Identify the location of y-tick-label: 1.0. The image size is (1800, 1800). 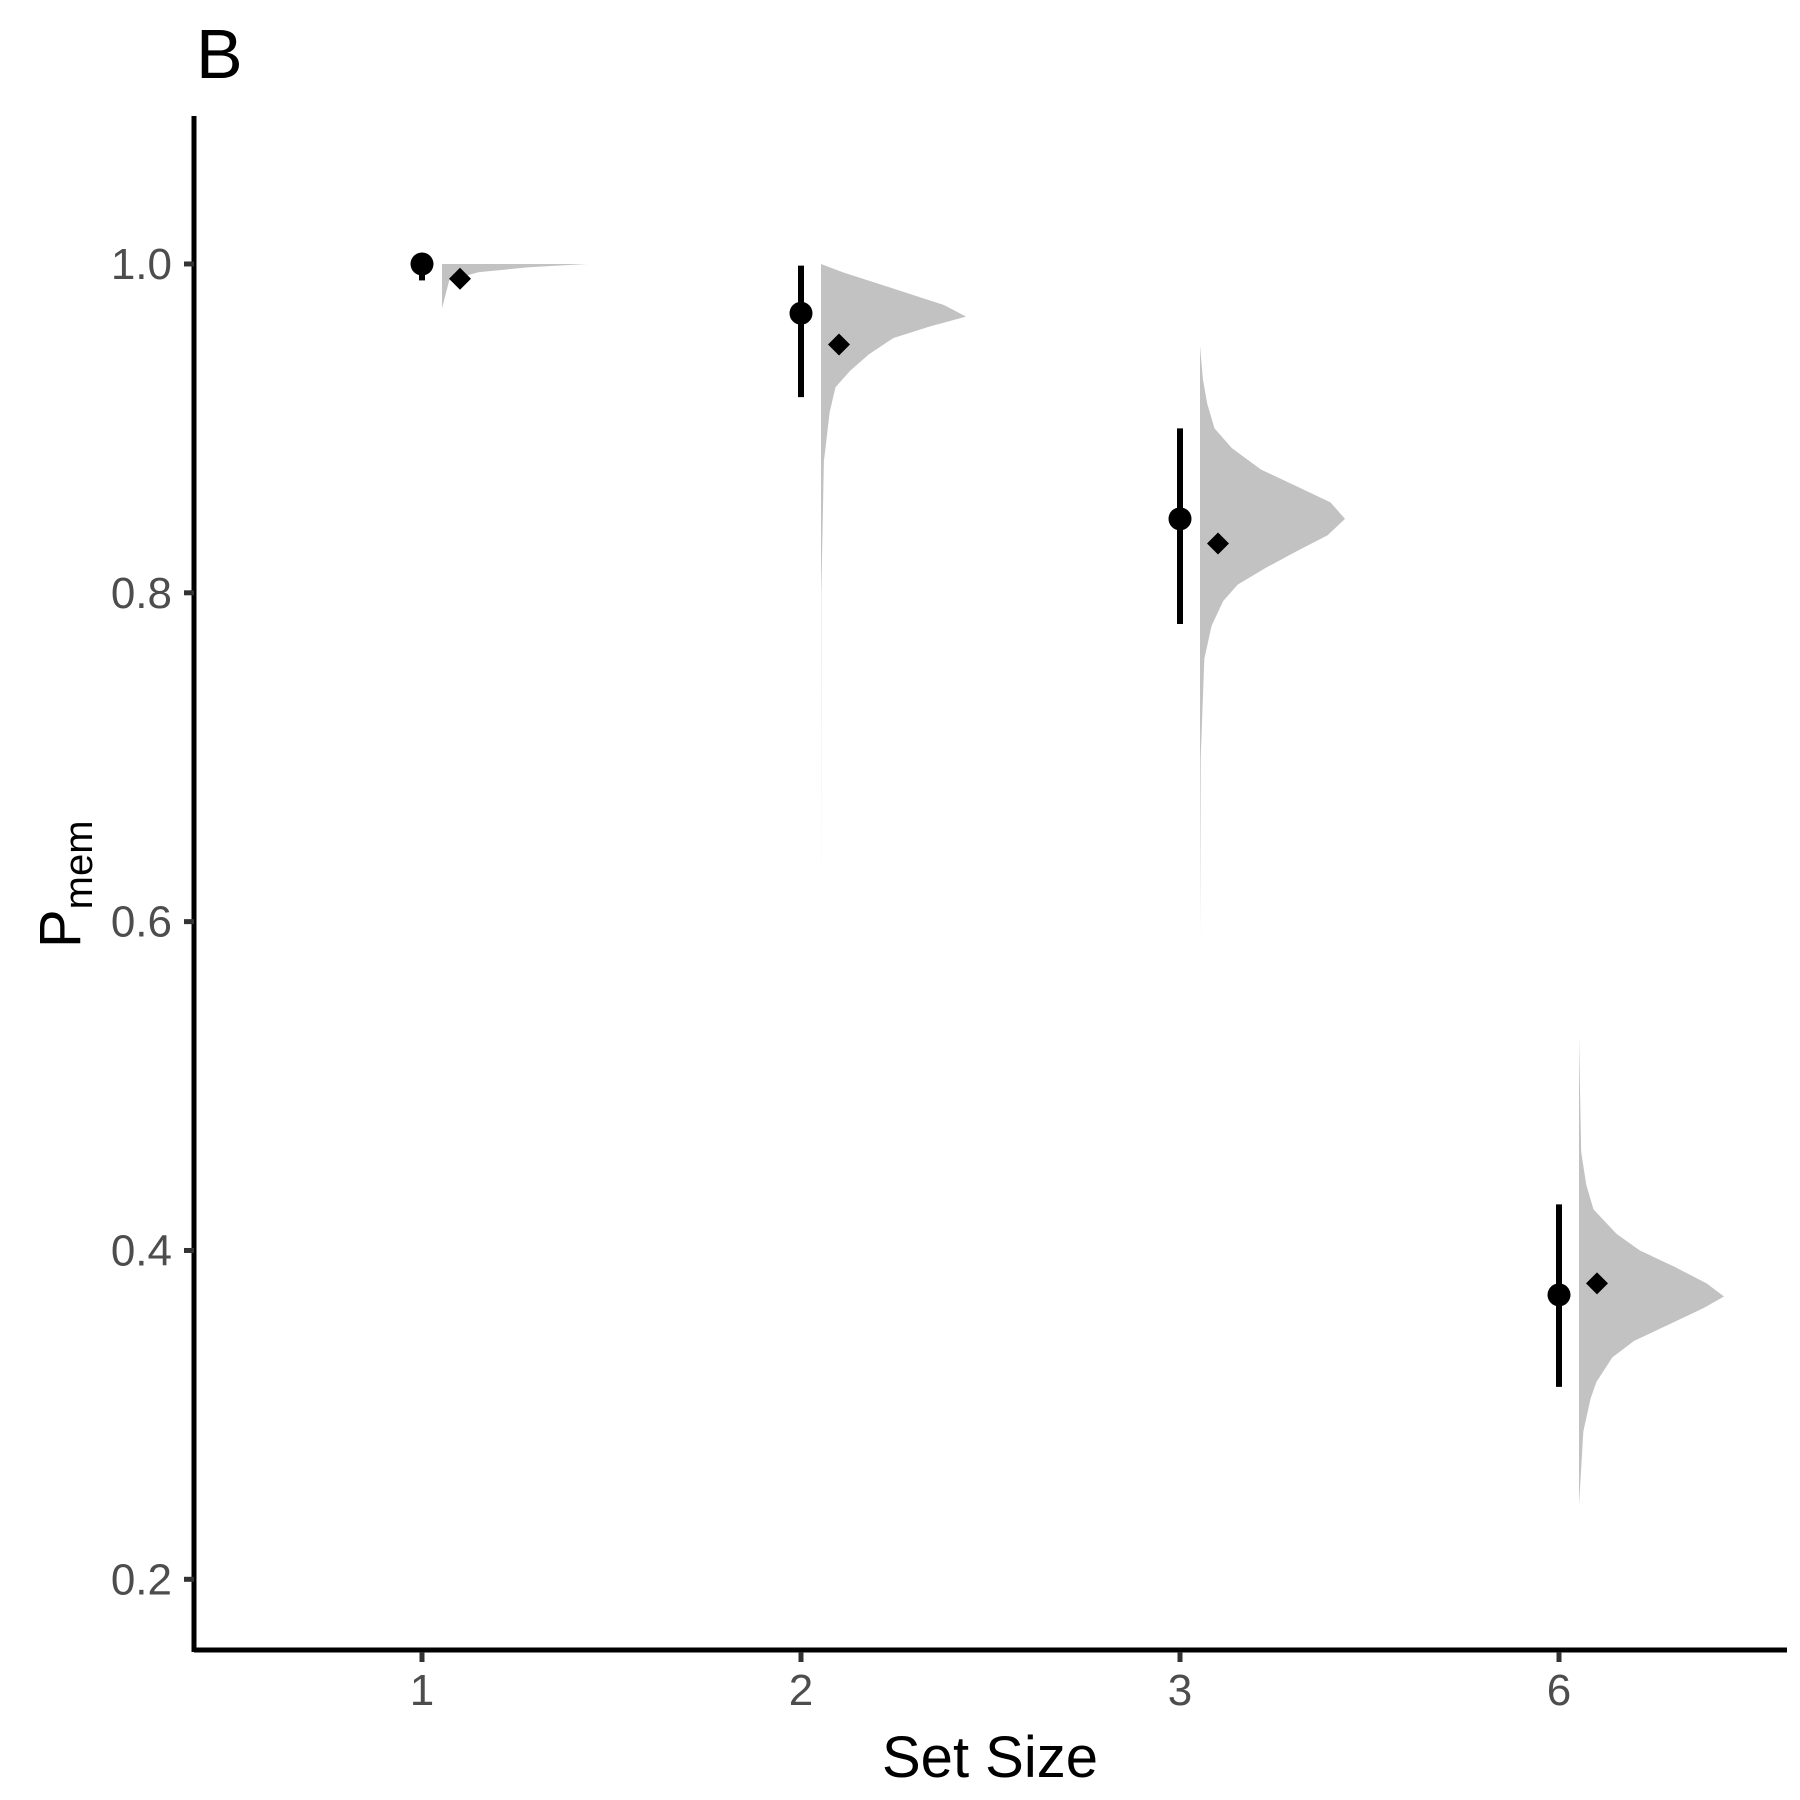
(141, 264).